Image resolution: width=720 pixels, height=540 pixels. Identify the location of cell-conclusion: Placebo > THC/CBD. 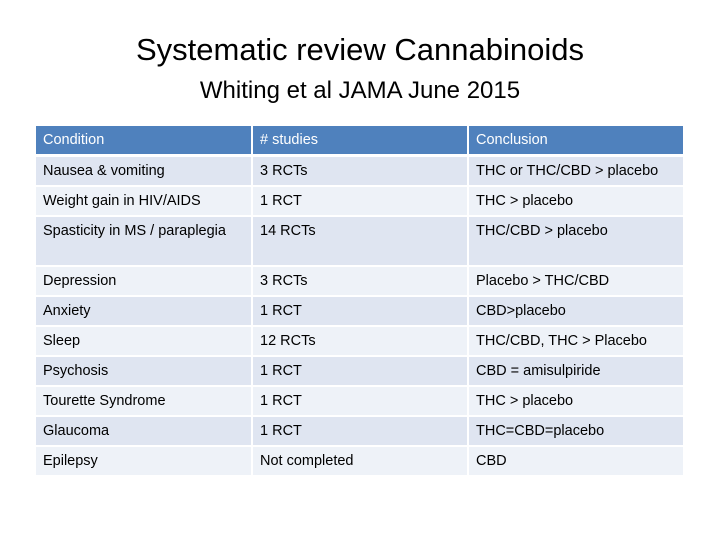
(576, 281).